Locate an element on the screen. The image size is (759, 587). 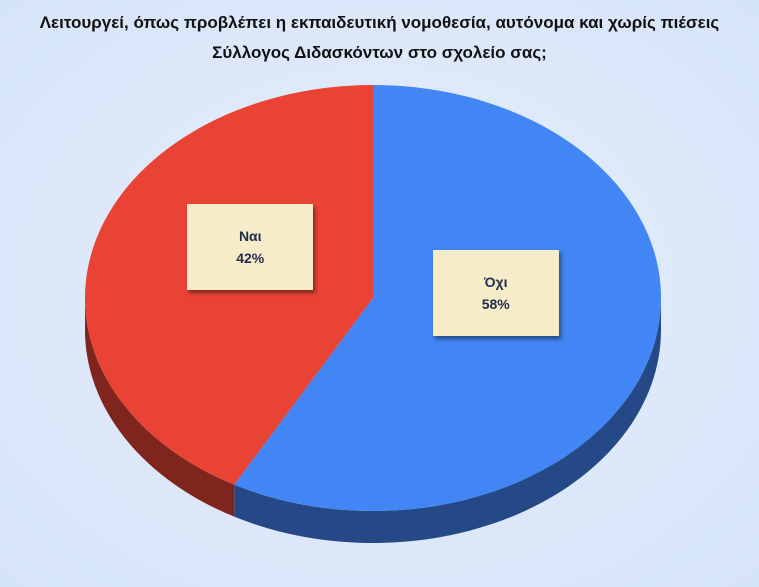
value-label: 42% is located at coordinates (250, 257).